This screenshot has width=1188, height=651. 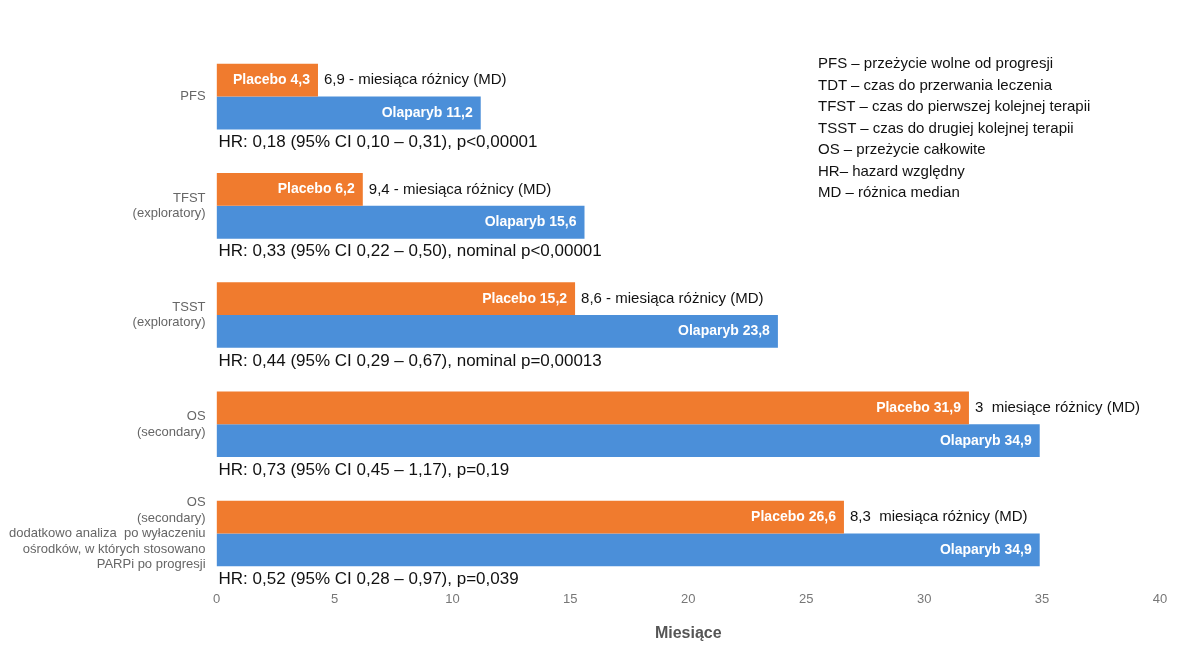 I want to click on data-label: Olaparyb 15,6, so click(x=530, y=221).